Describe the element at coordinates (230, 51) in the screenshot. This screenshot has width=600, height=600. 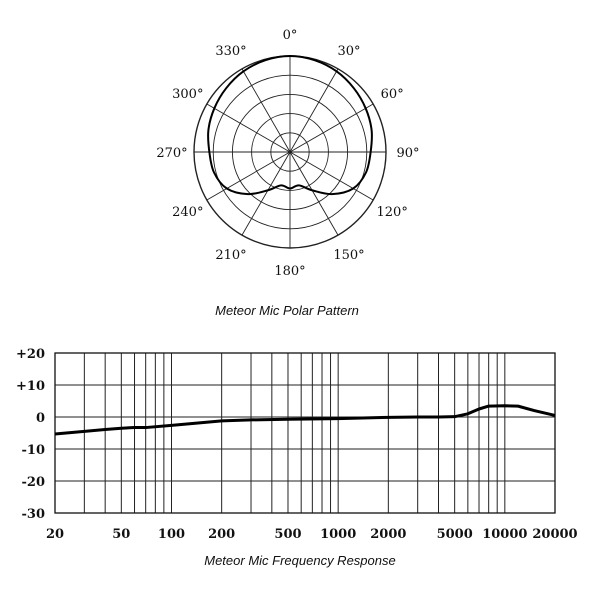
I see `polar-angle-label: 330°` at that location.